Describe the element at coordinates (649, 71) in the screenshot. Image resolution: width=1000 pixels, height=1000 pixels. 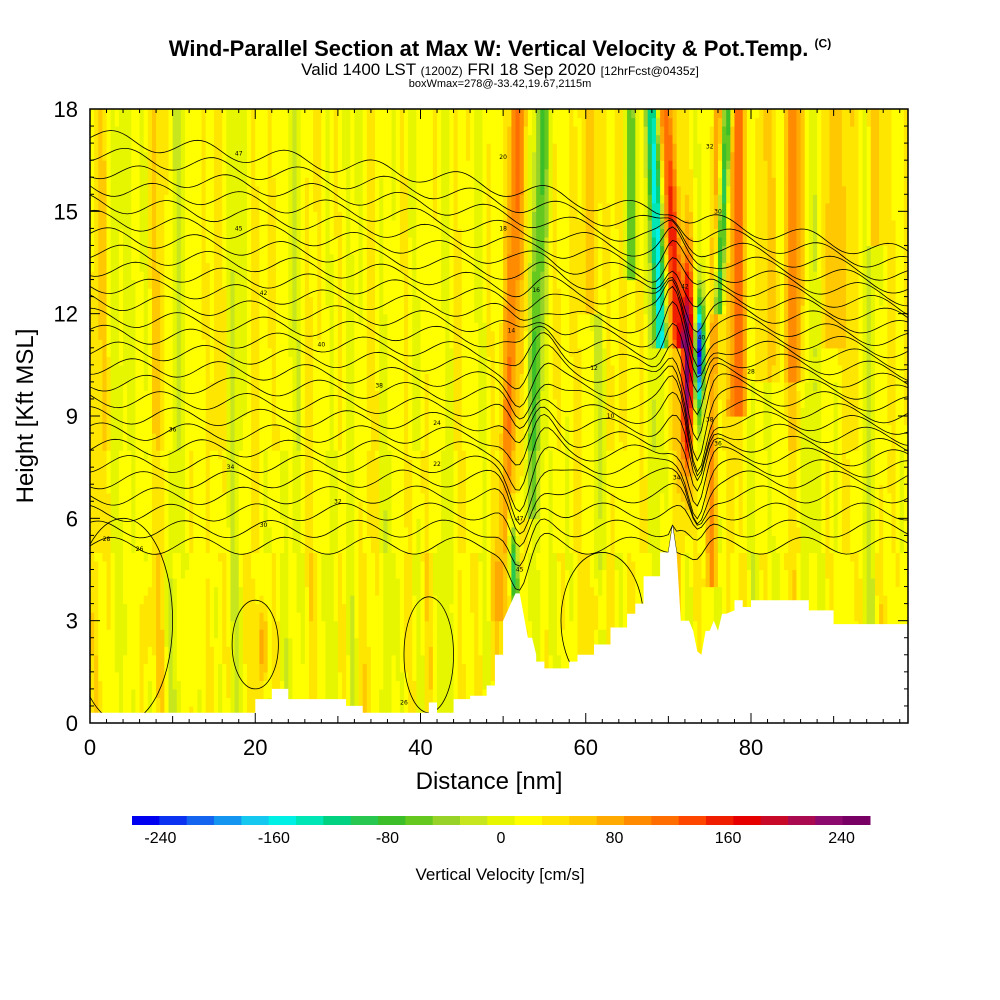
I see `subtitle-forecast: [12hrFcst@0435z]` at that location.